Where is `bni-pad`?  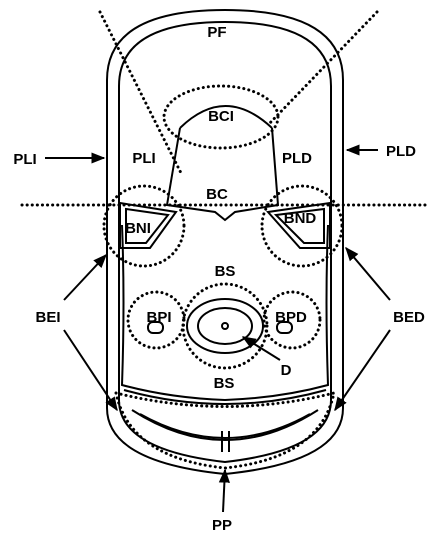 bni-pad is located at coordinates (148, 225).